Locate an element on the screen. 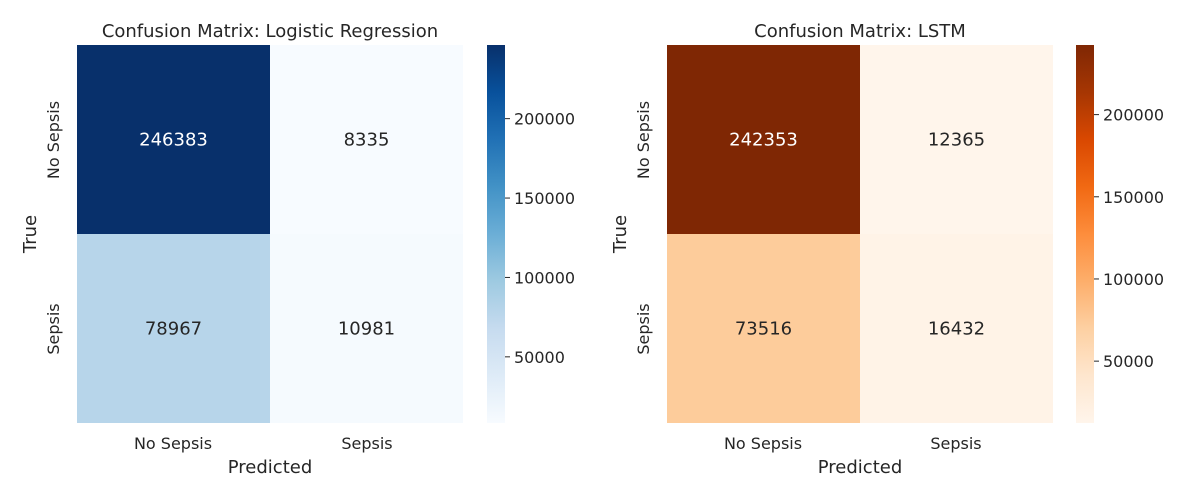 Image resolution: width=1200 pixels, height=500 pixels. cell-value-label: 8335 is located at coordinates (367, 140).